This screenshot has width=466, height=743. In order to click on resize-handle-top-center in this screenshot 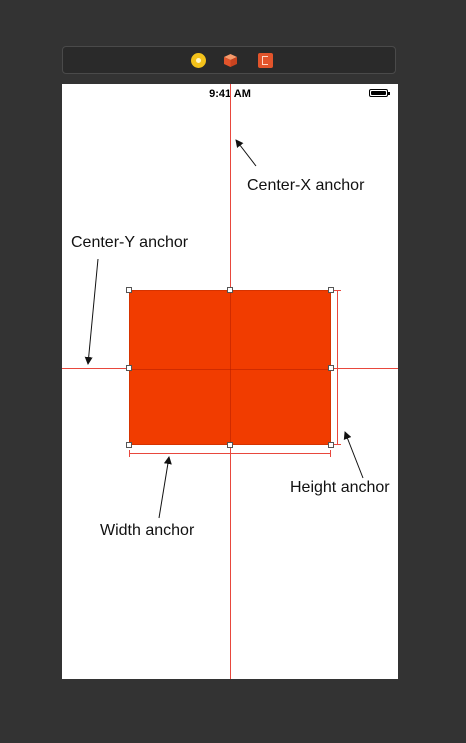, I will do `click(230, 290)`.